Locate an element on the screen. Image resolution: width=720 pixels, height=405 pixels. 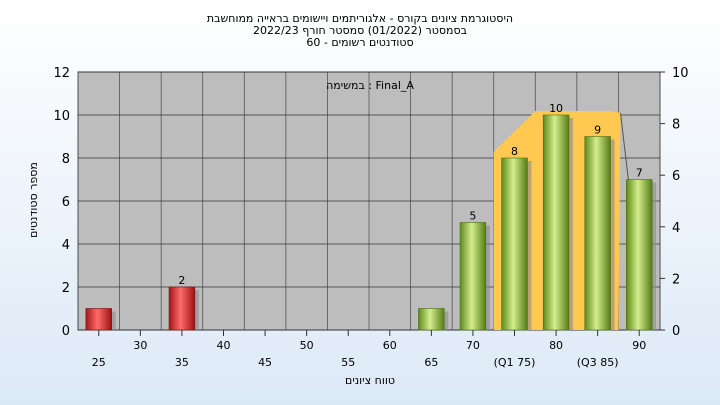
title-line-2: בסמסטר (01/2022) סמסטר חורף 2022/23 is located at coordinates (360, 30).